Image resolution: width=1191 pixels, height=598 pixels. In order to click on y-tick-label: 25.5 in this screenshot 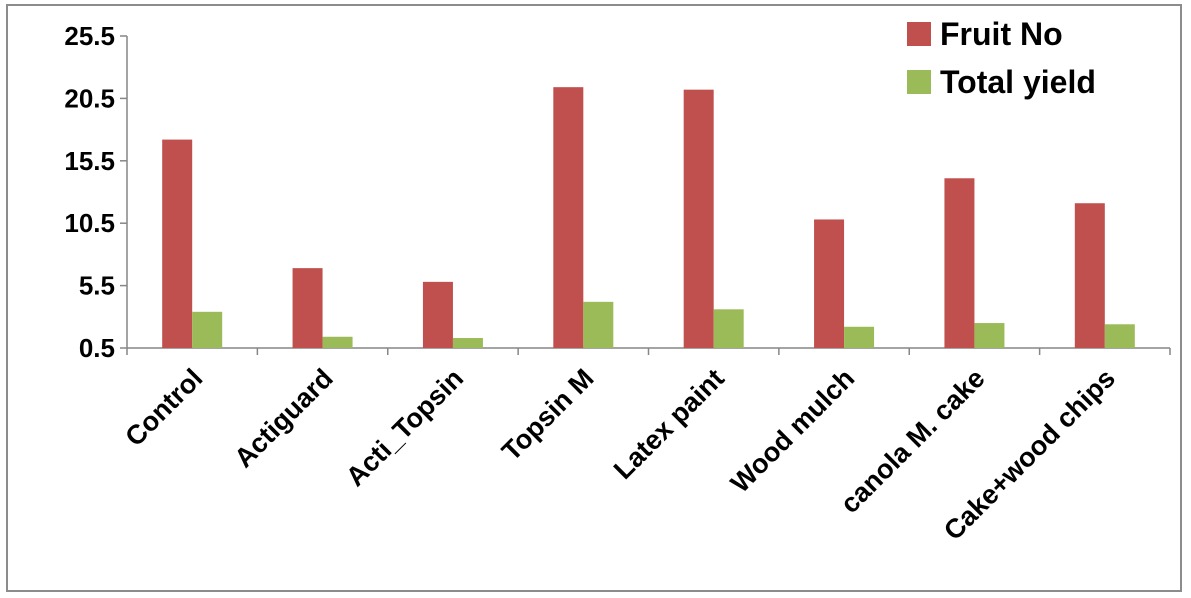, I will do `click(89, 36)`.